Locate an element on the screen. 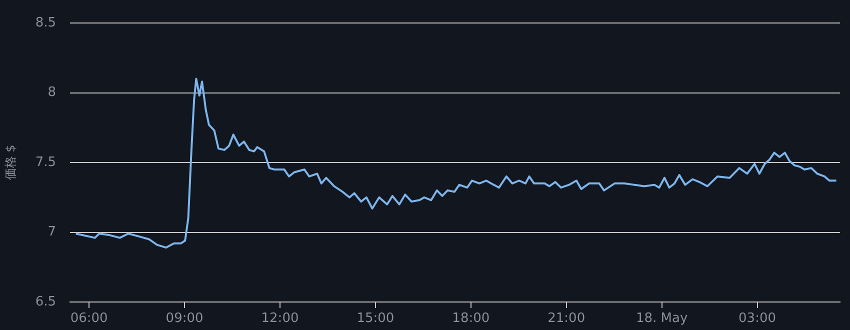 The width and height of the screenshot is (850, 330). y-tick-label: 6.5 is located at coordinates (45, 302).